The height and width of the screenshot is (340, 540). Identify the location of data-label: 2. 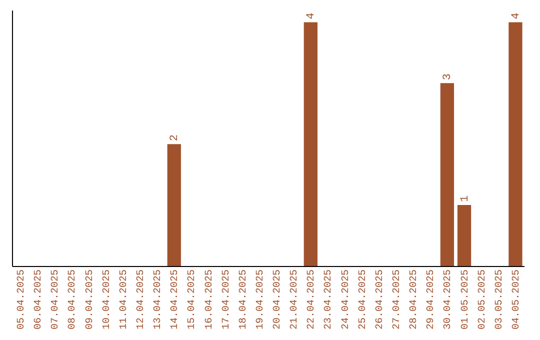
(175, 138).